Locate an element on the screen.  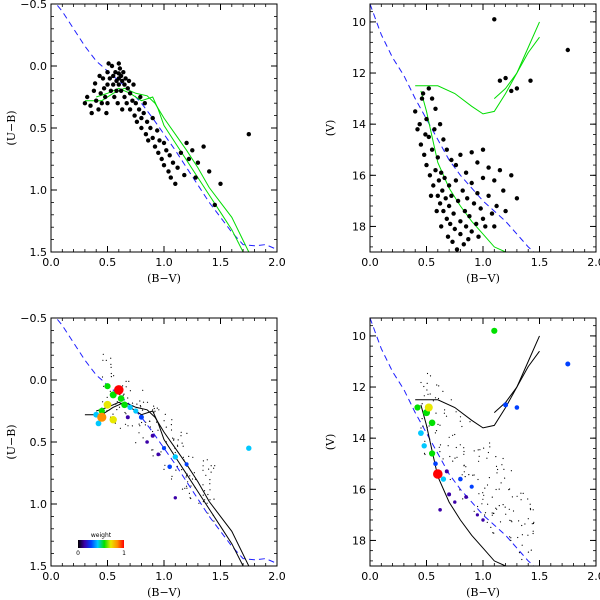
y-tick-label: 1.0 is located at coordinates (39, 504).